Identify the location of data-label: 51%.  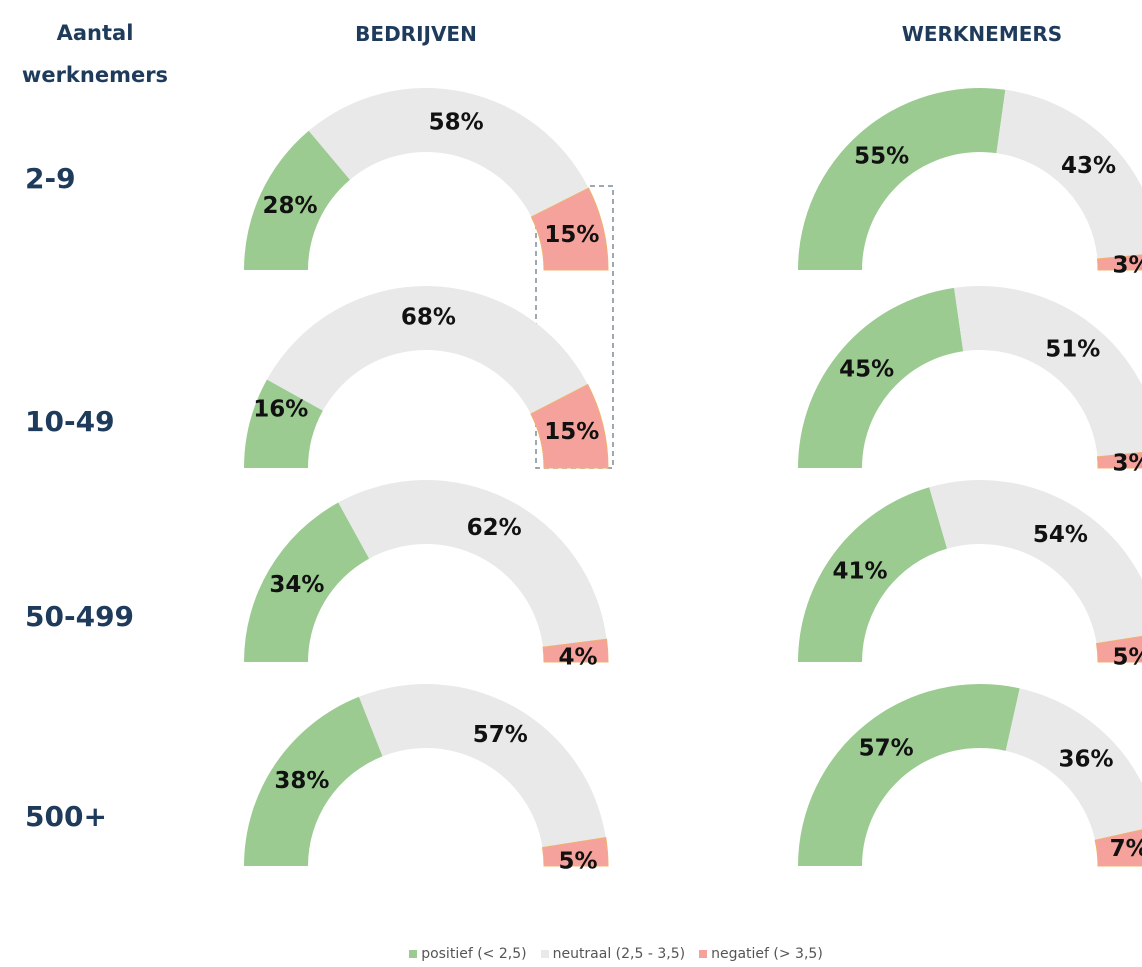
(1072, 350).